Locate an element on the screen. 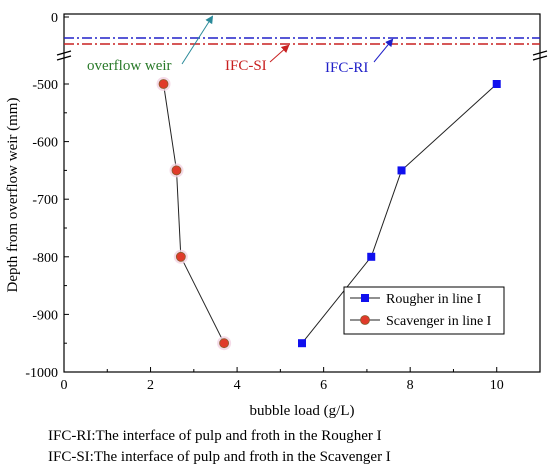 The height and width of the screenshot is (476, 550). x-axis-title: bubble load (g/L) is located at coordinates (302, 411).